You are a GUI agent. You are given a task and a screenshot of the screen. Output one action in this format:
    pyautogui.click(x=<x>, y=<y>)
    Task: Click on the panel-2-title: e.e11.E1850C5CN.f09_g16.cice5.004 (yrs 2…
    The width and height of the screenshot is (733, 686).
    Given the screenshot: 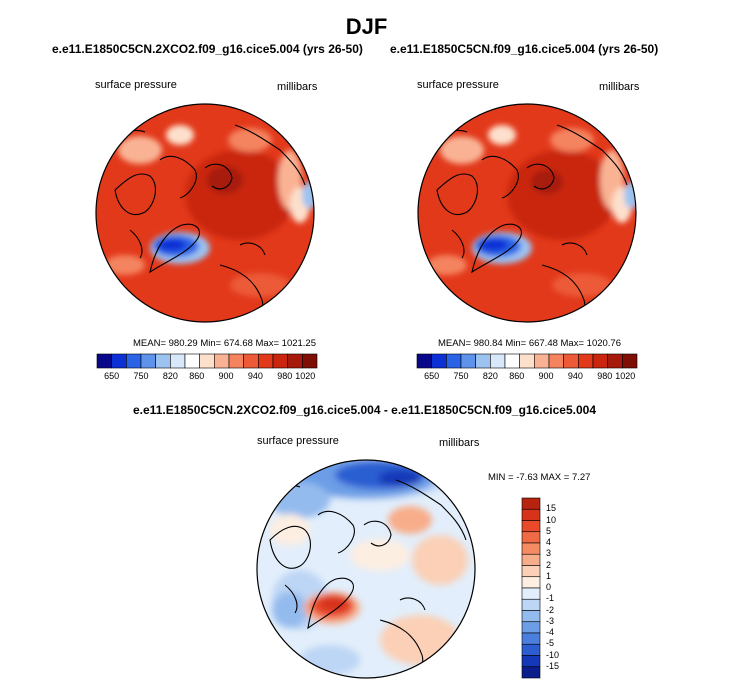 What is the action you would take?
    pyautogui.click(x=524, y=49)
    